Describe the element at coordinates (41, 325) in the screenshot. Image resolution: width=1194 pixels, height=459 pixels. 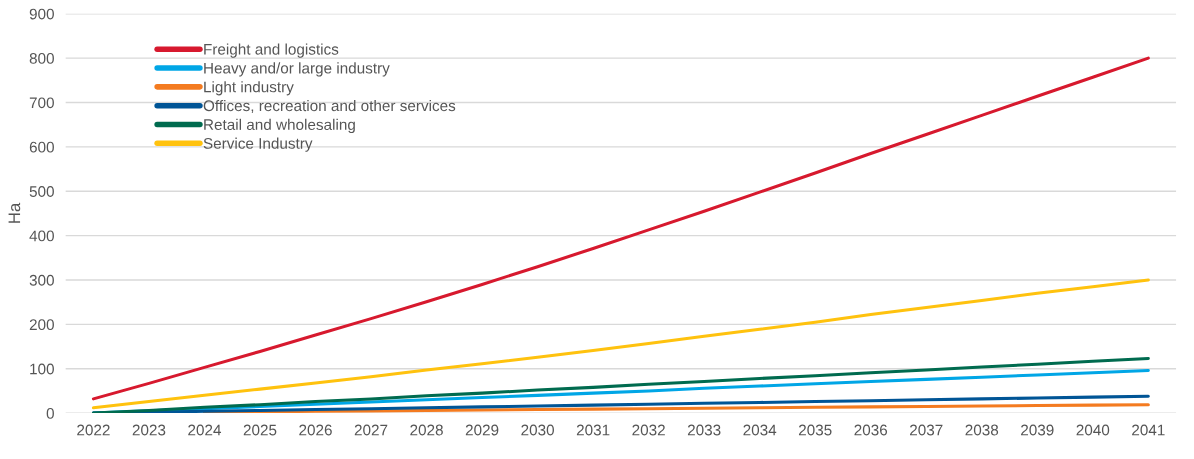
I see `y-tick-label: 200` at that location.